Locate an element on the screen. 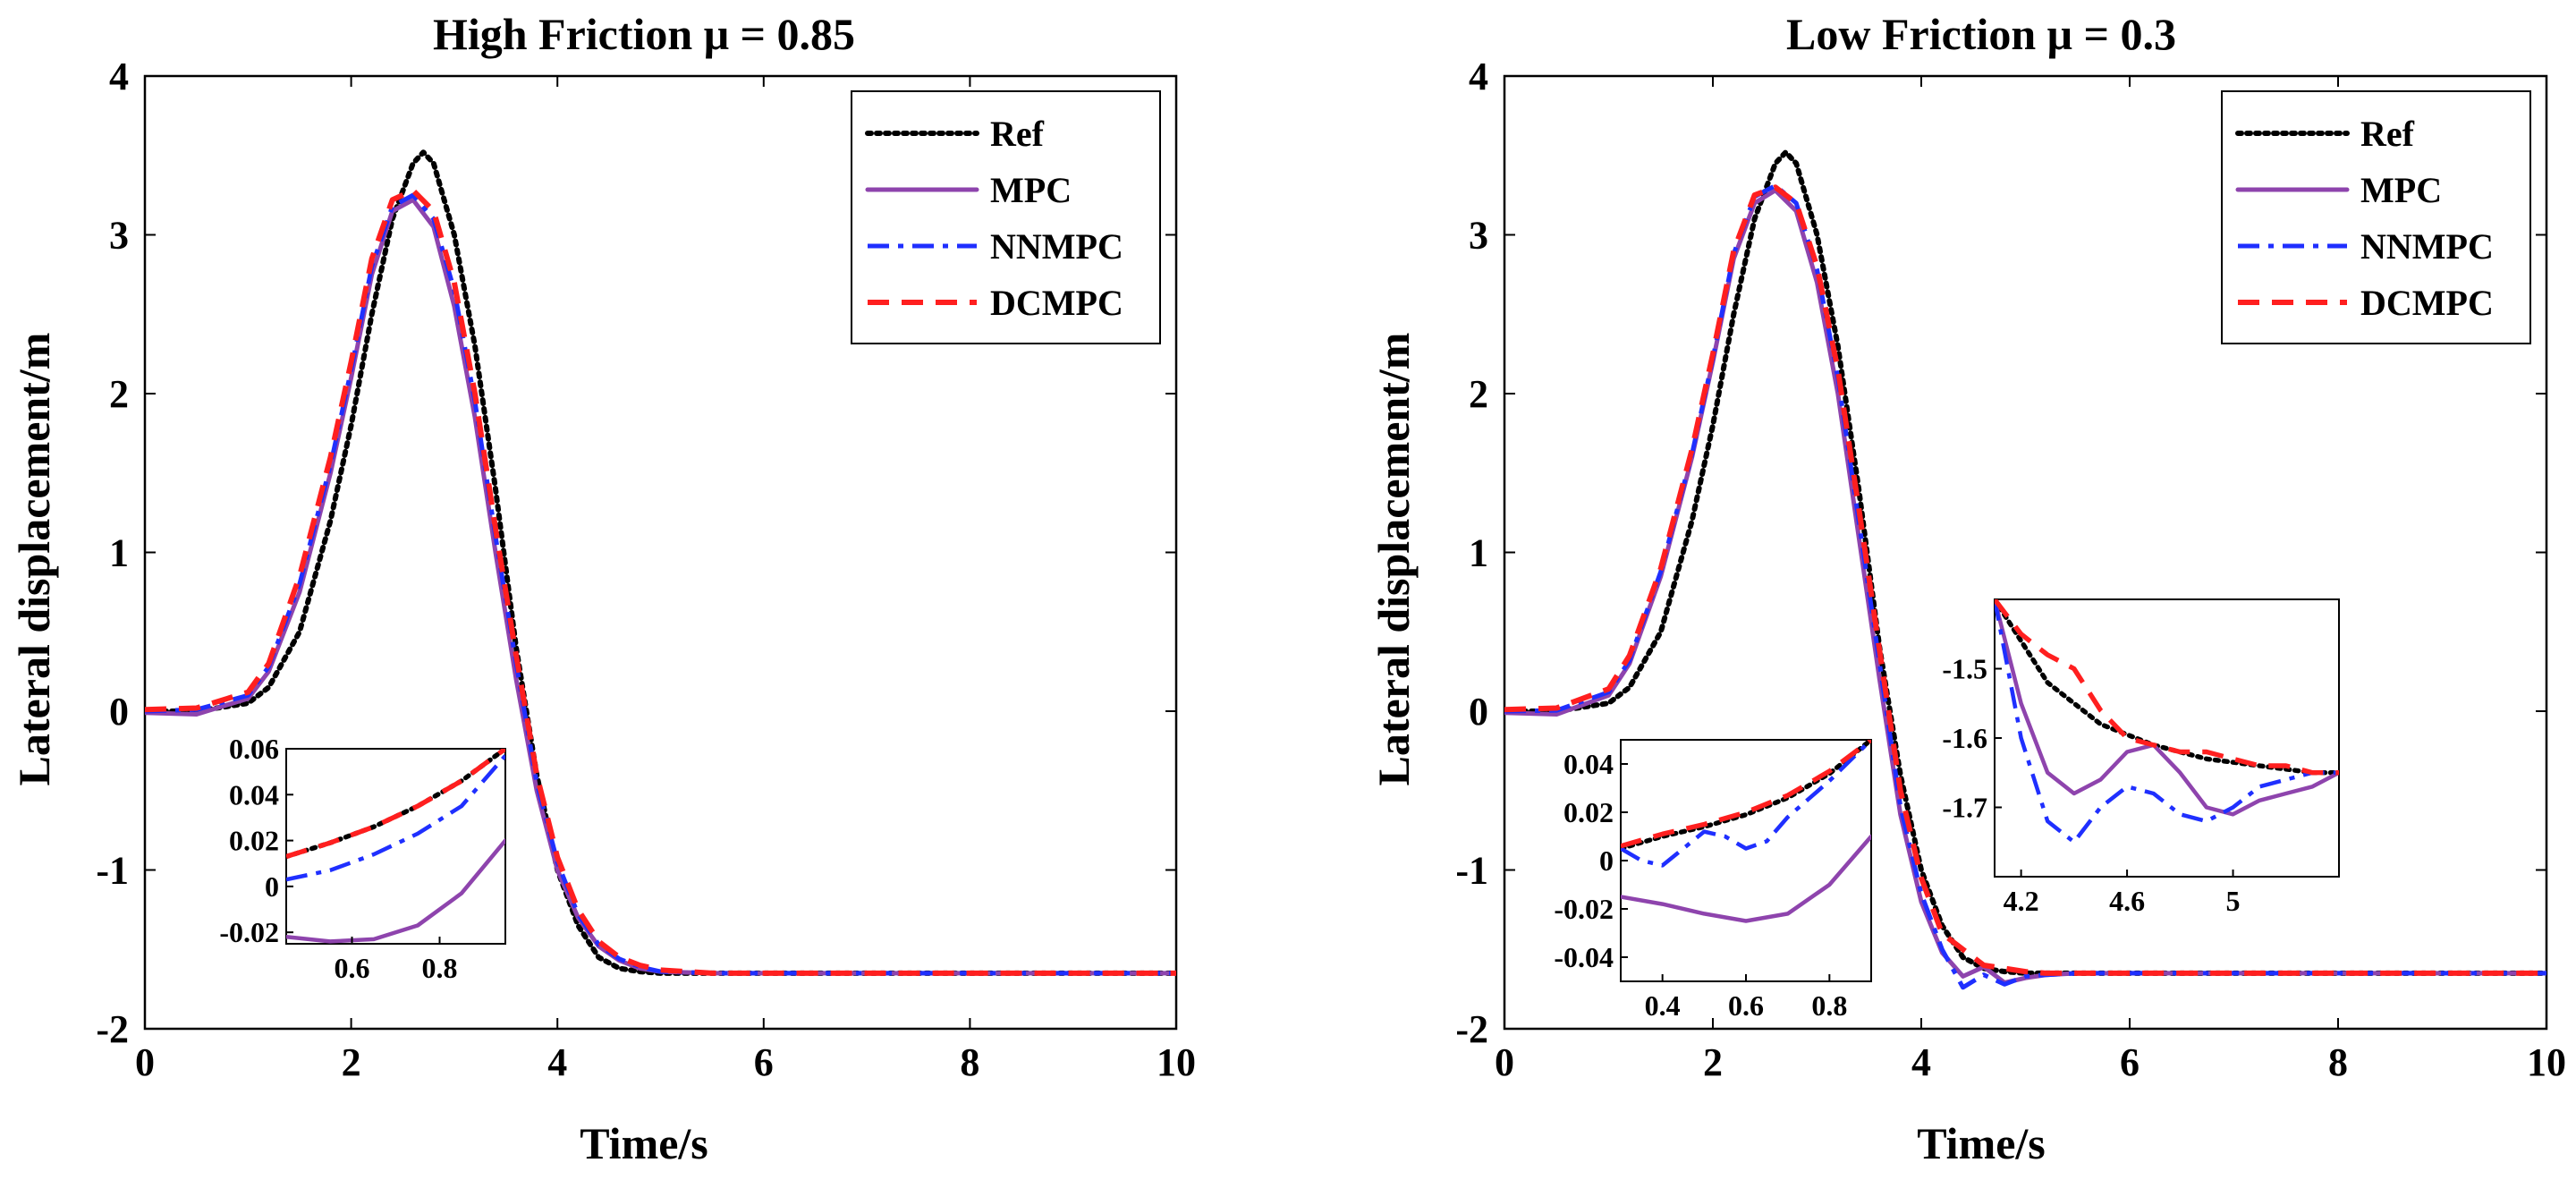  inset-x-tick-label: 0.4 is located at coordinates (1663, 1006).